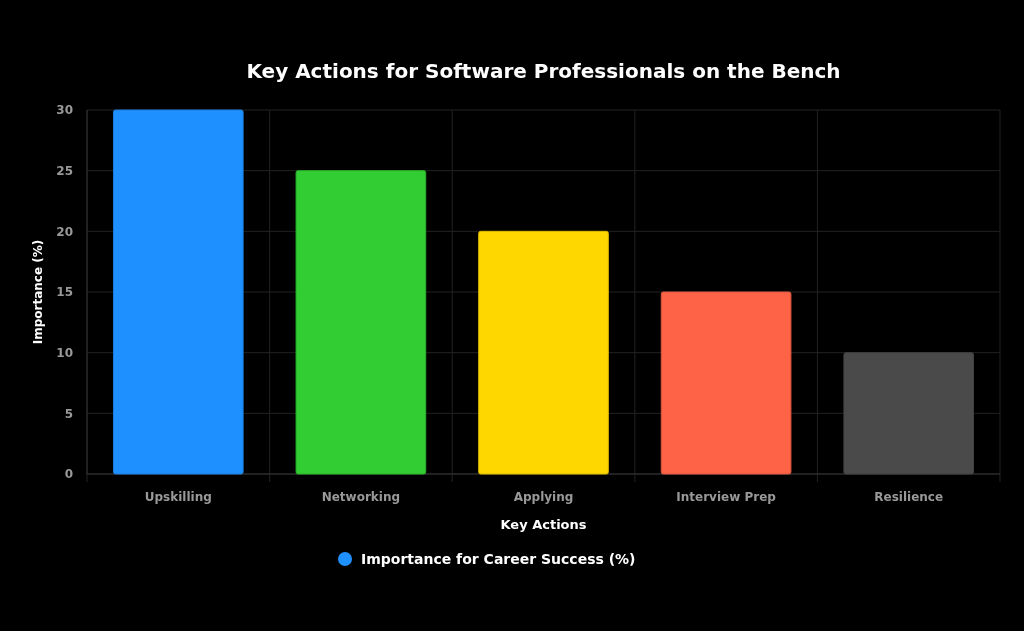 The width and height of the screenshot is (1024, 631). I want to click on x-tick-label: Interview Prep, so click(726, 497).